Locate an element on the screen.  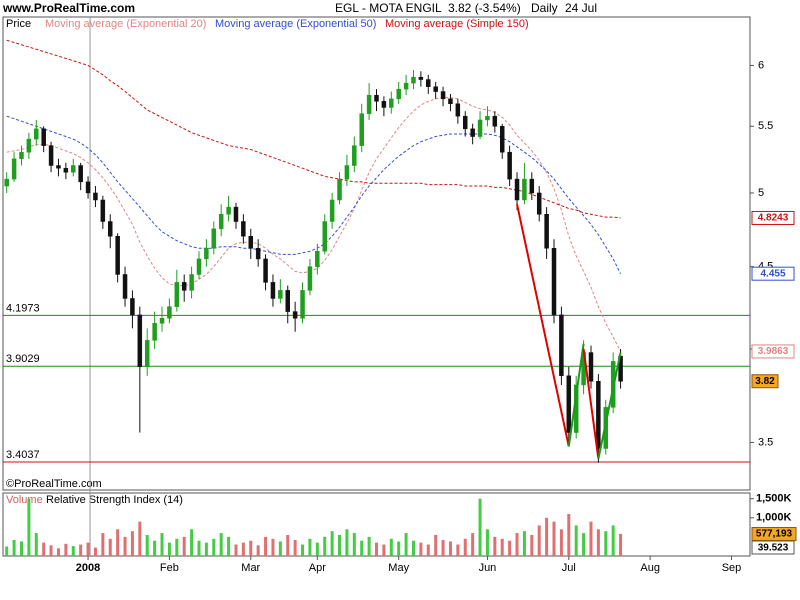
period: Daily is located at coordinates (544, 8).